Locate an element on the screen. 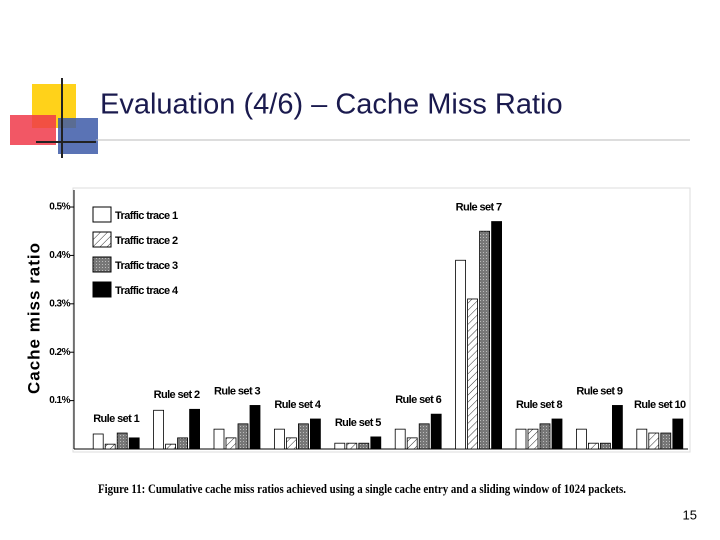  legend-label: Traffic trace 3 is located at coordinates (146, 266).